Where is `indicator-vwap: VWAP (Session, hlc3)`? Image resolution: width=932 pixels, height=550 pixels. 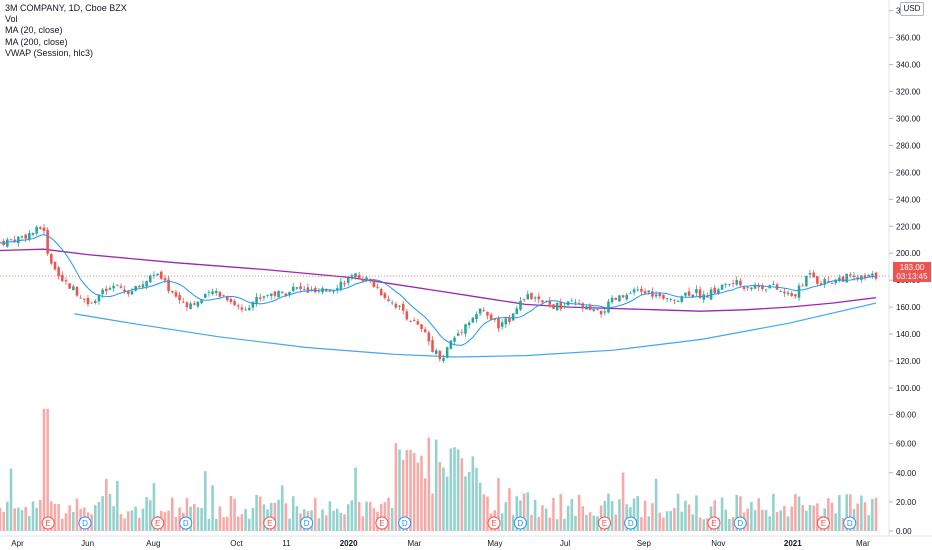
indicator-vwap: VWAP (Session, hlc3) is located at coordinates (49, 52).